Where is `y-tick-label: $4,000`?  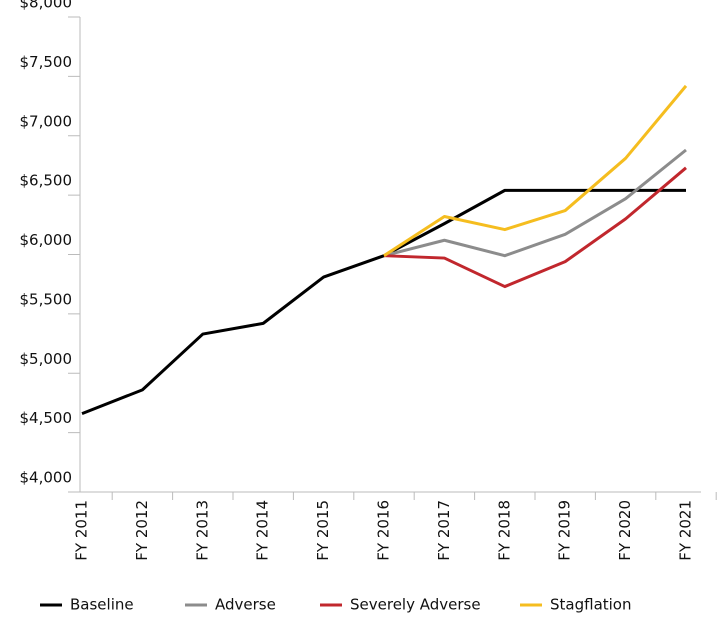 y-tick-label: $4,000 is located at coordinates (46, 478).